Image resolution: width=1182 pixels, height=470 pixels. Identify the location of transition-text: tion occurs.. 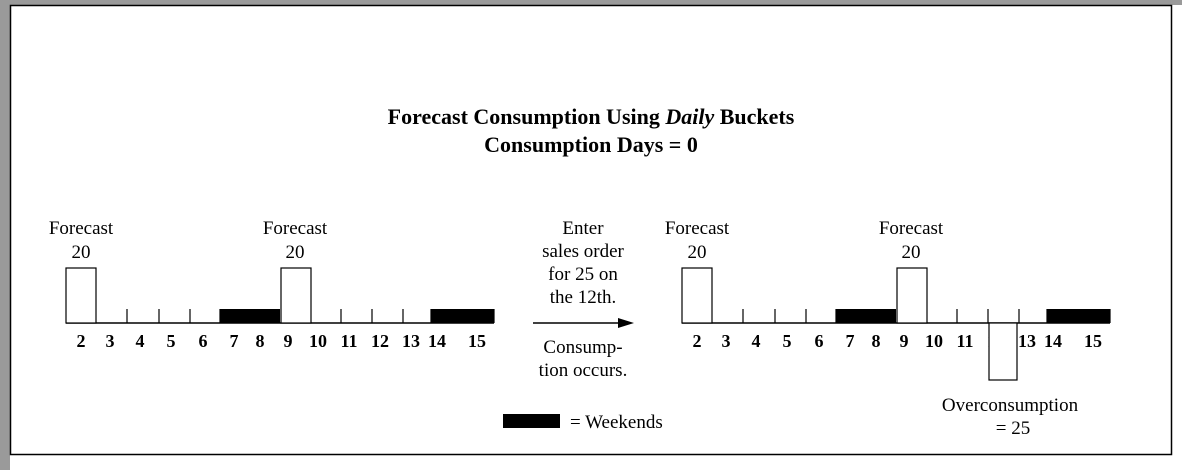
(583, 370).